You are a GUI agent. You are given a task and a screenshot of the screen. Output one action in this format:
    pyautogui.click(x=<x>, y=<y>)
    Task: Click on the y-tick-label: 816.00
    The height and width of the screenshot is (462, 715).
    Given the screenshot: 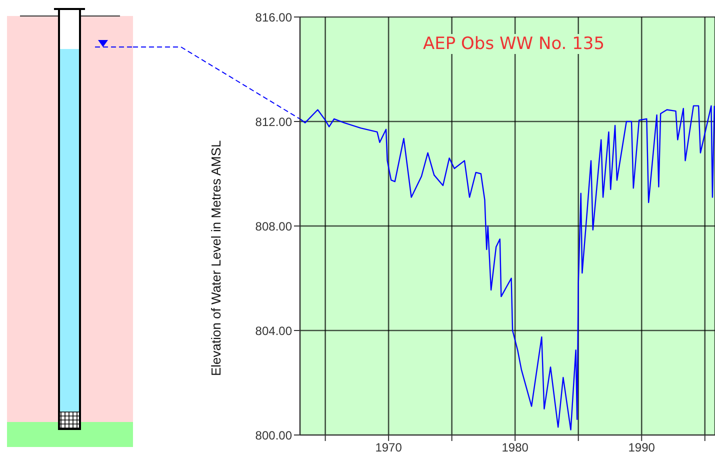 What is the action you would take?
    pyautogui.click(x=273, y=17)
    